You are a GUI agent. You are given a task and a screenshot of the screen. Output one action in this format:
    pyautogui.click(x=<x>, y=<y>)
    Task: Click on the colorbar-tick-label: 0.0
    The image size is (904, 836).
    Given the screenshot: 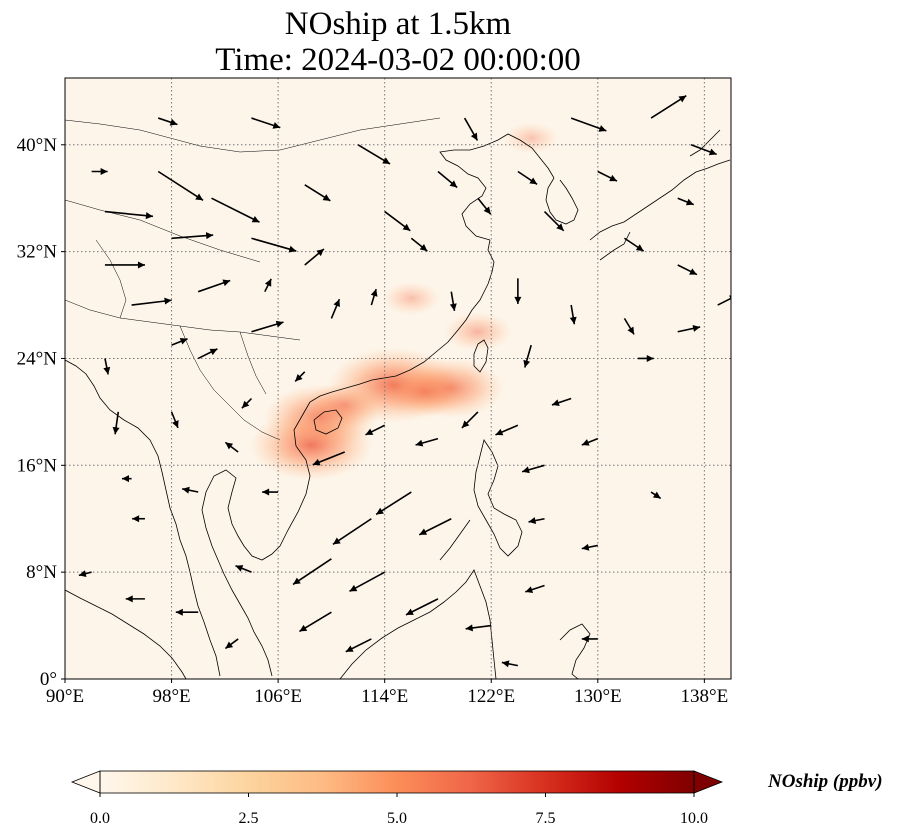 What is the action you would take?
    pyautogui.click(x=100, y=818)
    